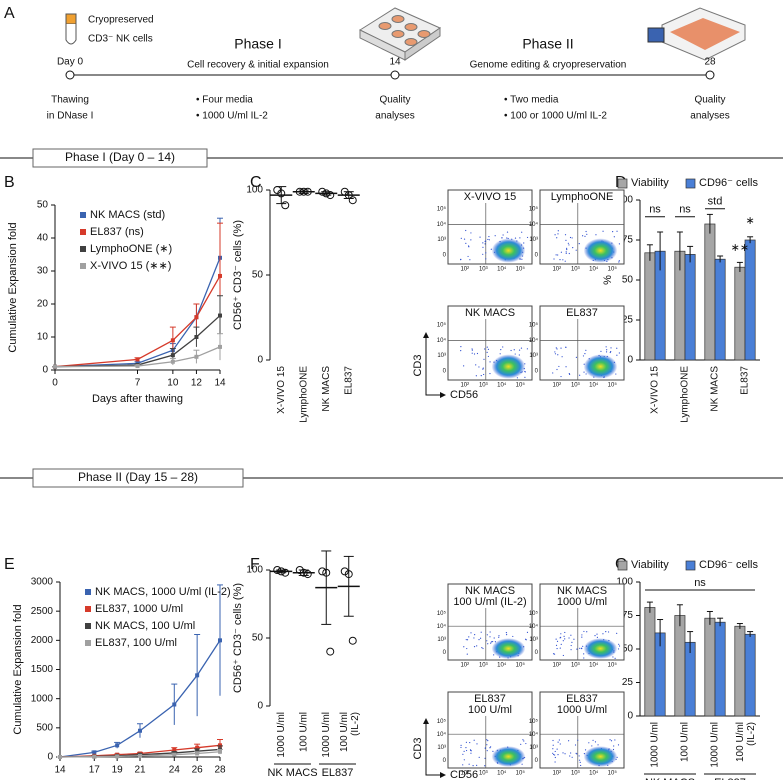  I want to click on note: in DNase I, so click(70, 116).